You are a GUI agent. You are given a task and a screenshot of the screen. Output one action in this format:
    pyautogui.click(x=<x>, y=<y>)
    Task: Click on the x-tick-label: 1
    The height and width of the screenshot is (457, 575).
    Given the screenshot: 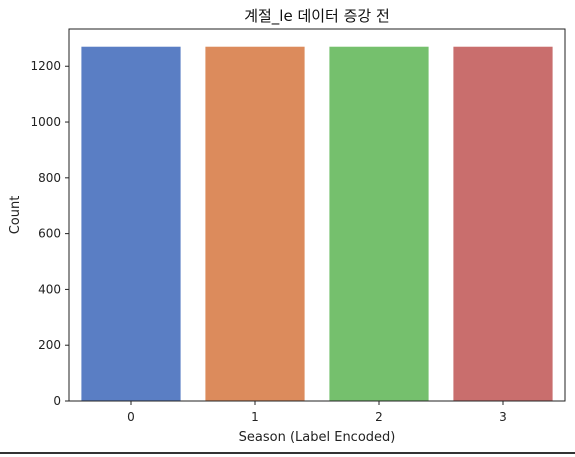 What is the action you would take?
    pyautogui.click(x=255, y=417)
    